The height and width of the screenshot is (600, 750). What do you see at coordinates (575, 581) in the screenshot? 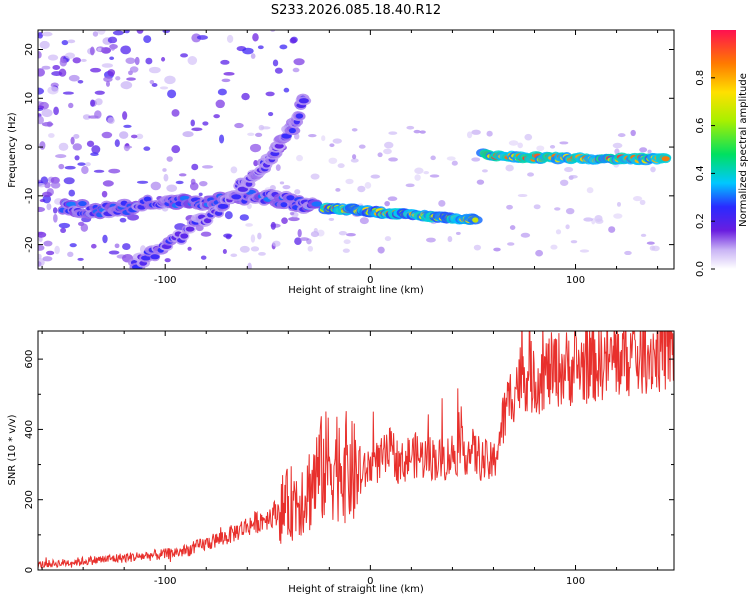
I see `snr-xtick-label: 100` at bounding box center [575, 581].